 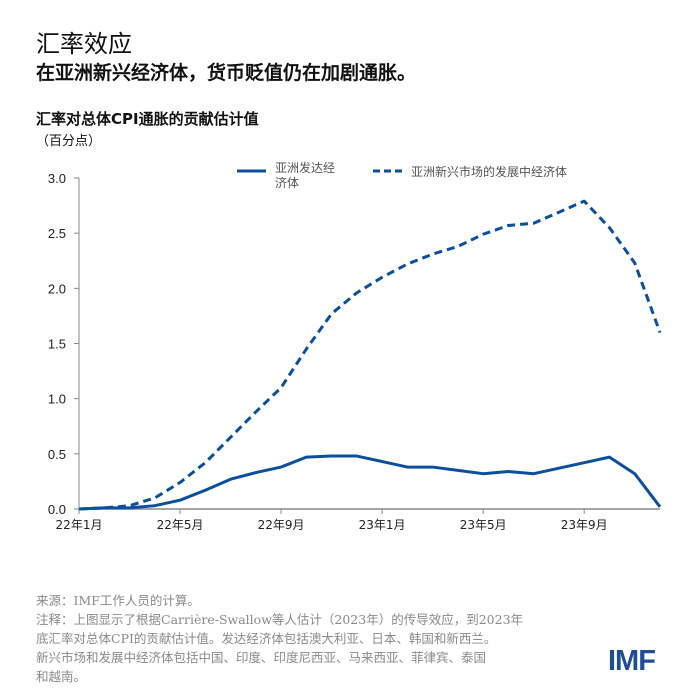 I want to click on y-tick-label: 1.0, so click(x=57, y=399).